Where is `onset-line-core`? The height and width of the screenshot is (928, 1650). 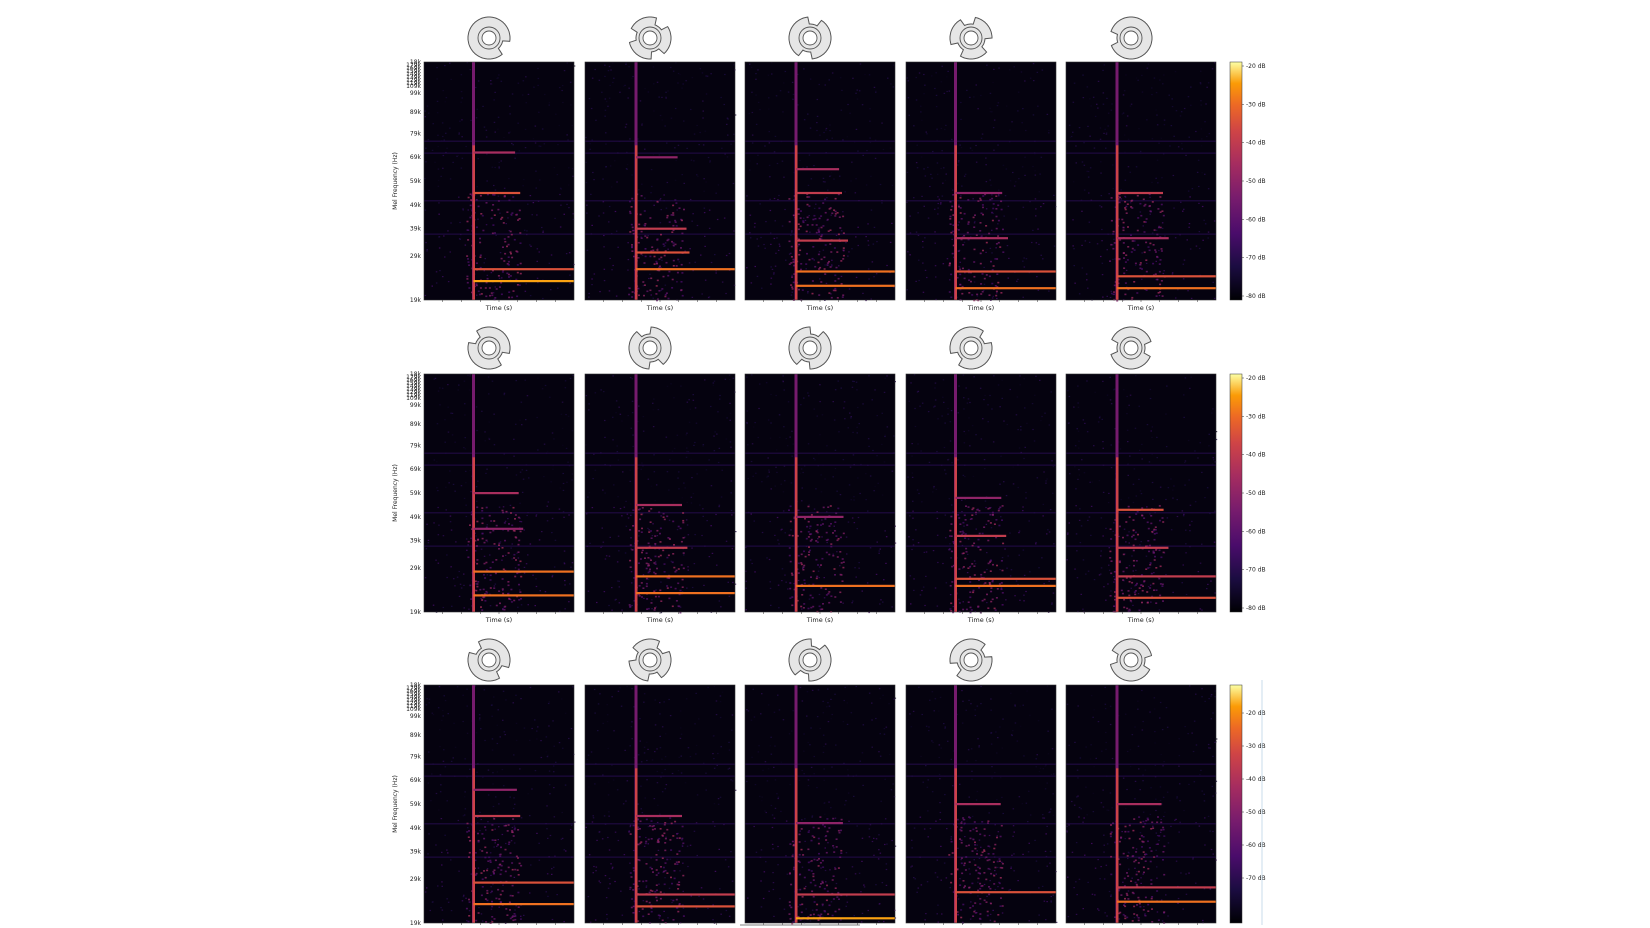
onset-line-core is located at coordinates (1117, 222).